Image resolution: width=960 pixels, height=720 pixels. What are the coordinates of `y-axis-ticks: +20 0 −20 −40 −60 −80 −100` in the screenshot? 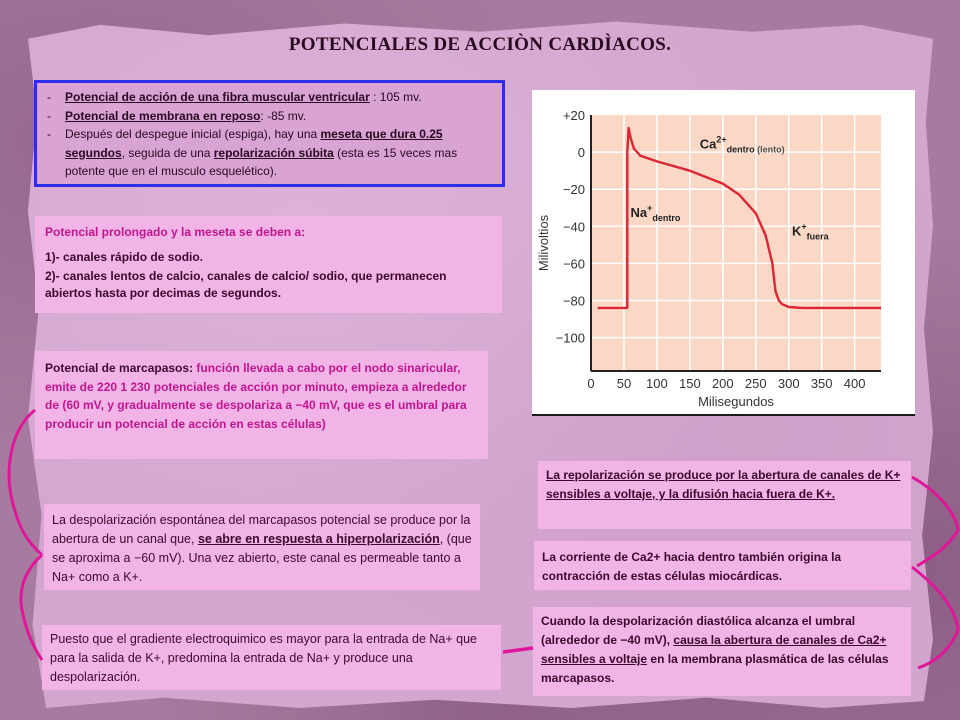 It's located at (570, 227).